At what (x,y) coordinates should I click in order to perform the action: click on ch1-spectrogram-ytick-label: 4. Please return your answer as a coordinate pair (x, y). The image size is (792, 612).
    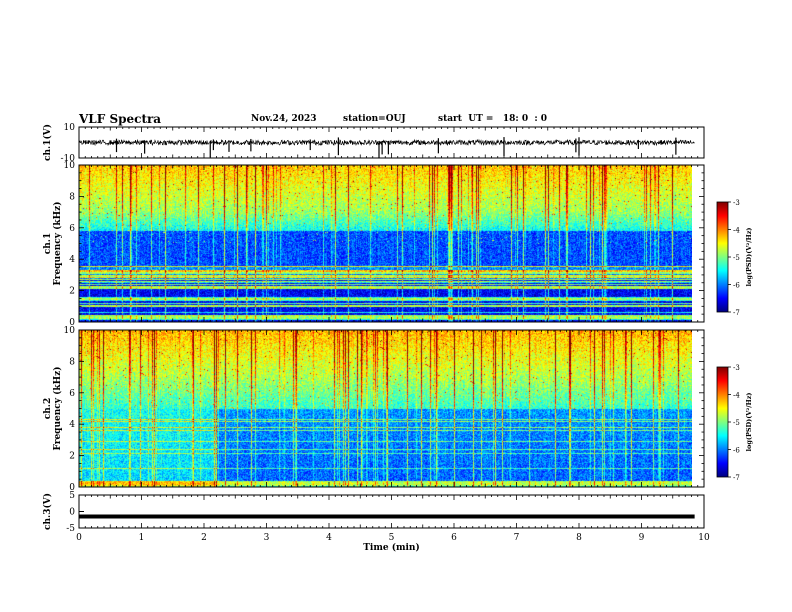
    Looking at the image, I should click on (72, 260).